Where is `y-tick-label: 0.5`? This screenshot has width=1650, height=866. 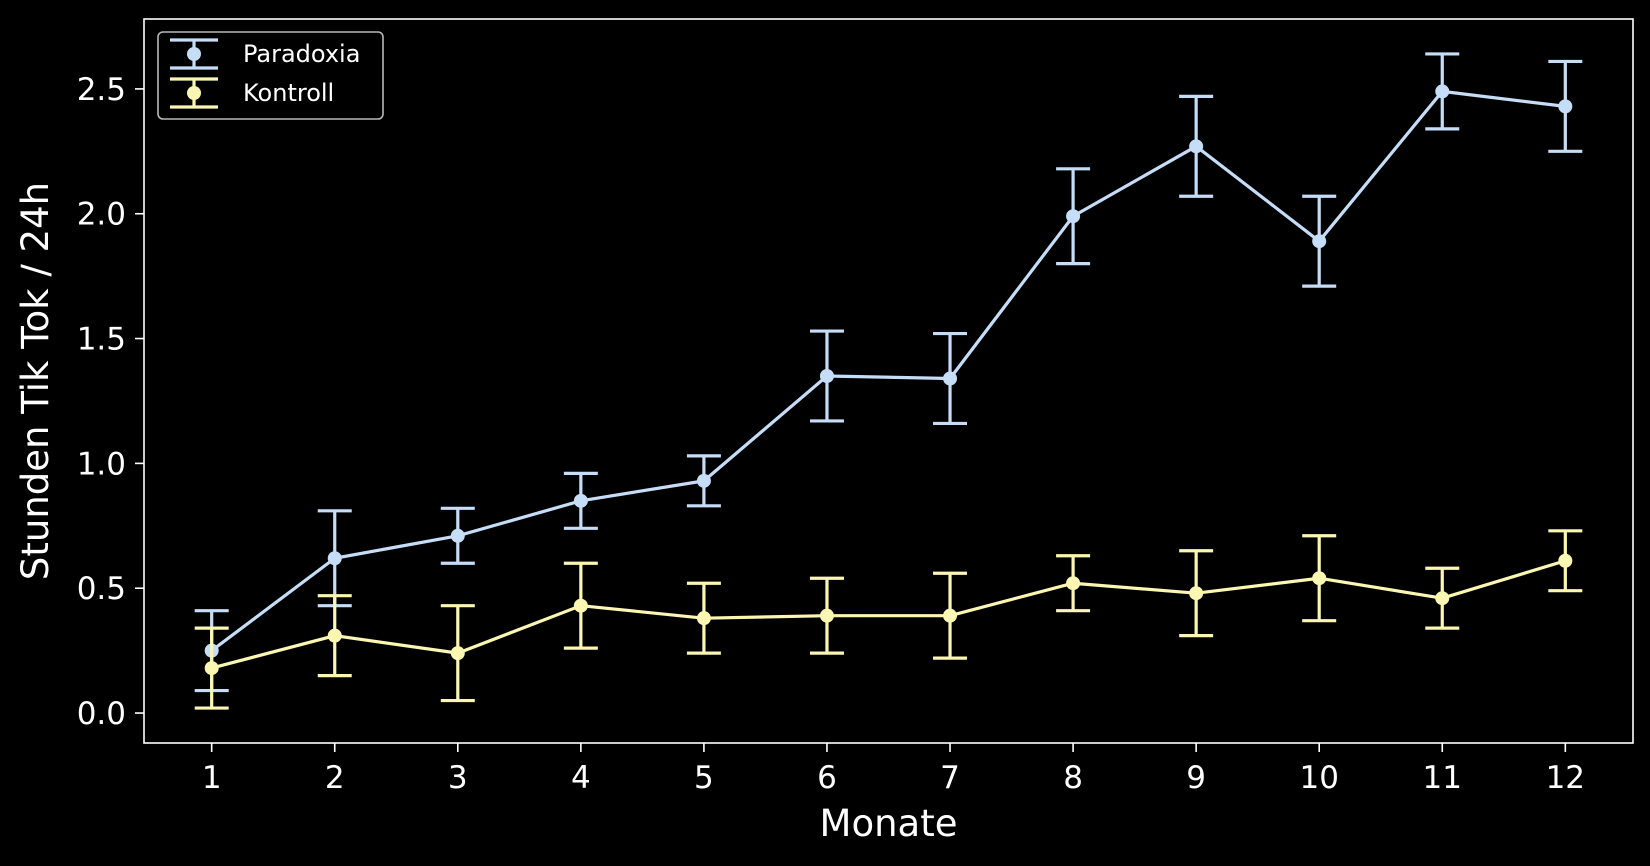
y-tick-label: 0.5 is located at coordinates (101, 589).